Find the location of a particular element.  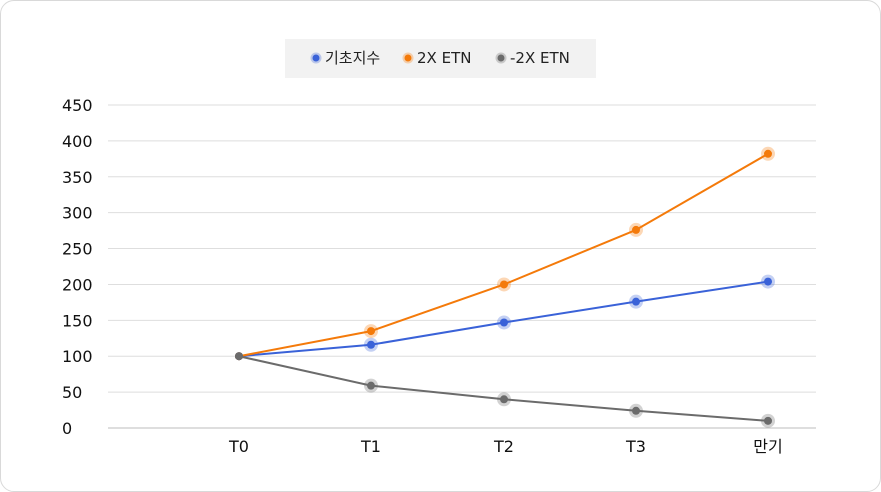

legend-label: 2X ETN is located at coordinates (444, 58).